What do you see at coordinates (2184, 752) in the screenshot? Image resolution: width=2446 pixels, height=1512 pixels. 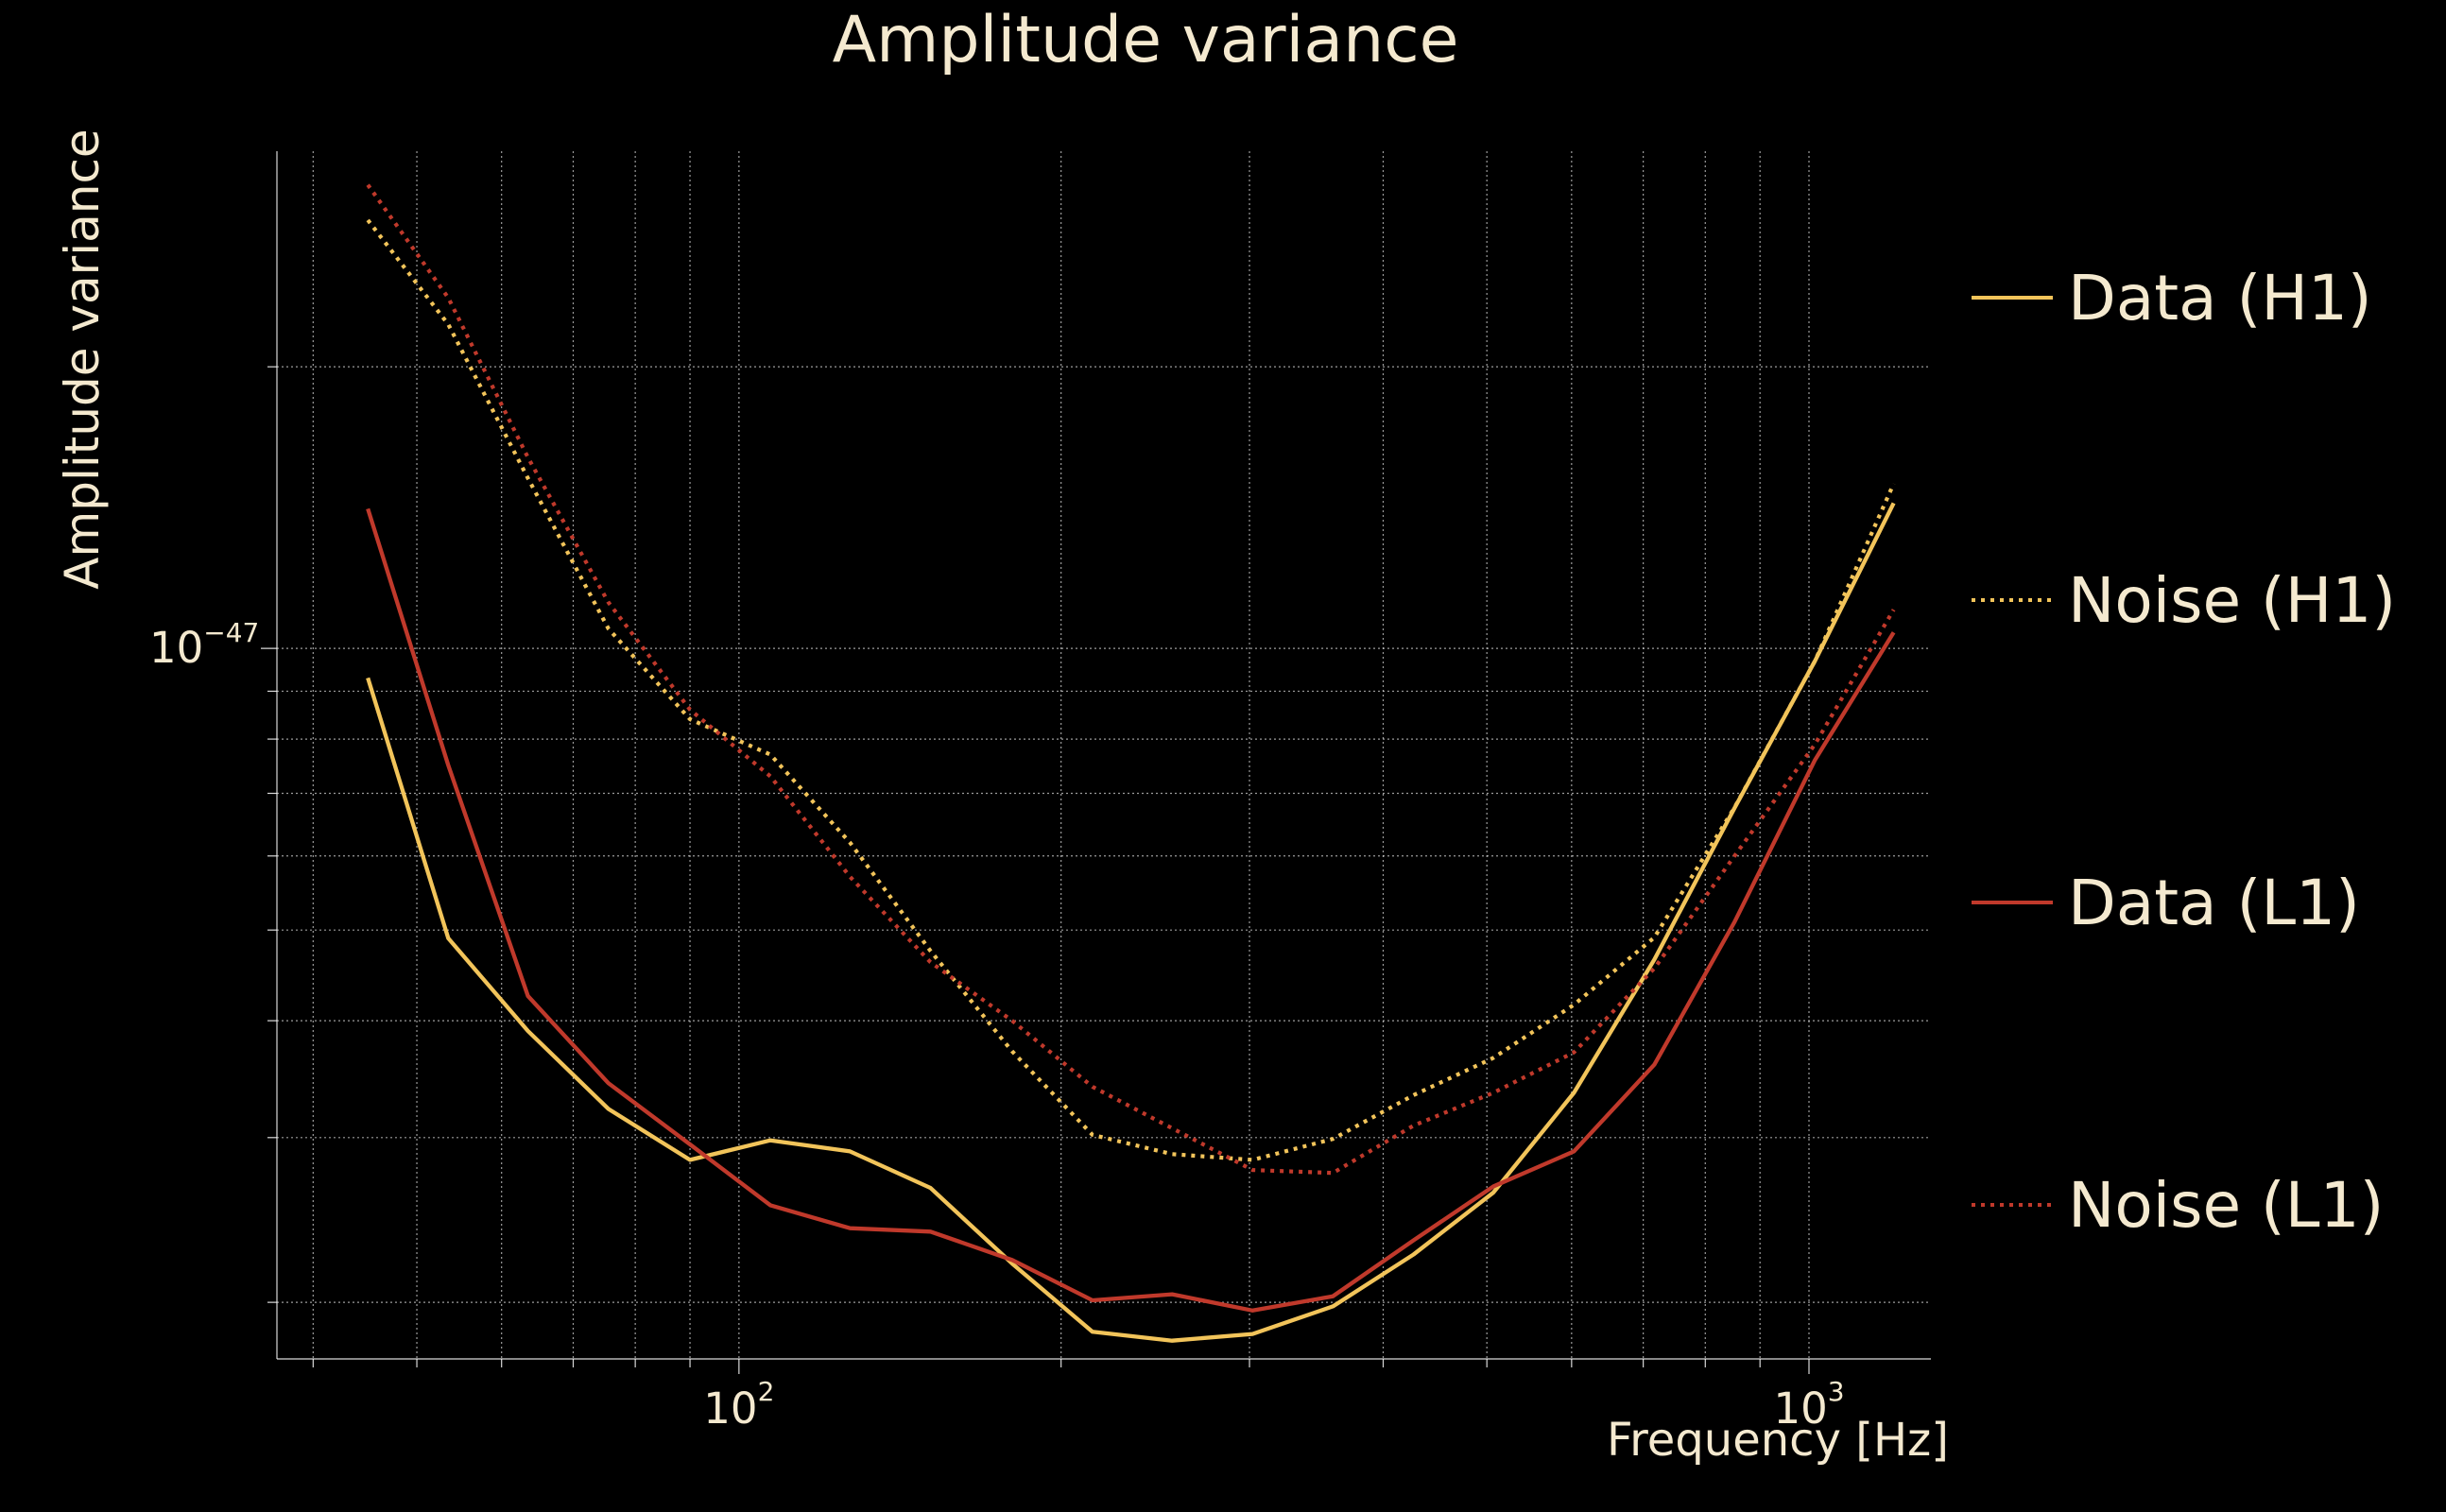 I see `legend: Data (H1) Noise (H1) Data (L1) Noise (L1)` at bounding box center [2184, 752].